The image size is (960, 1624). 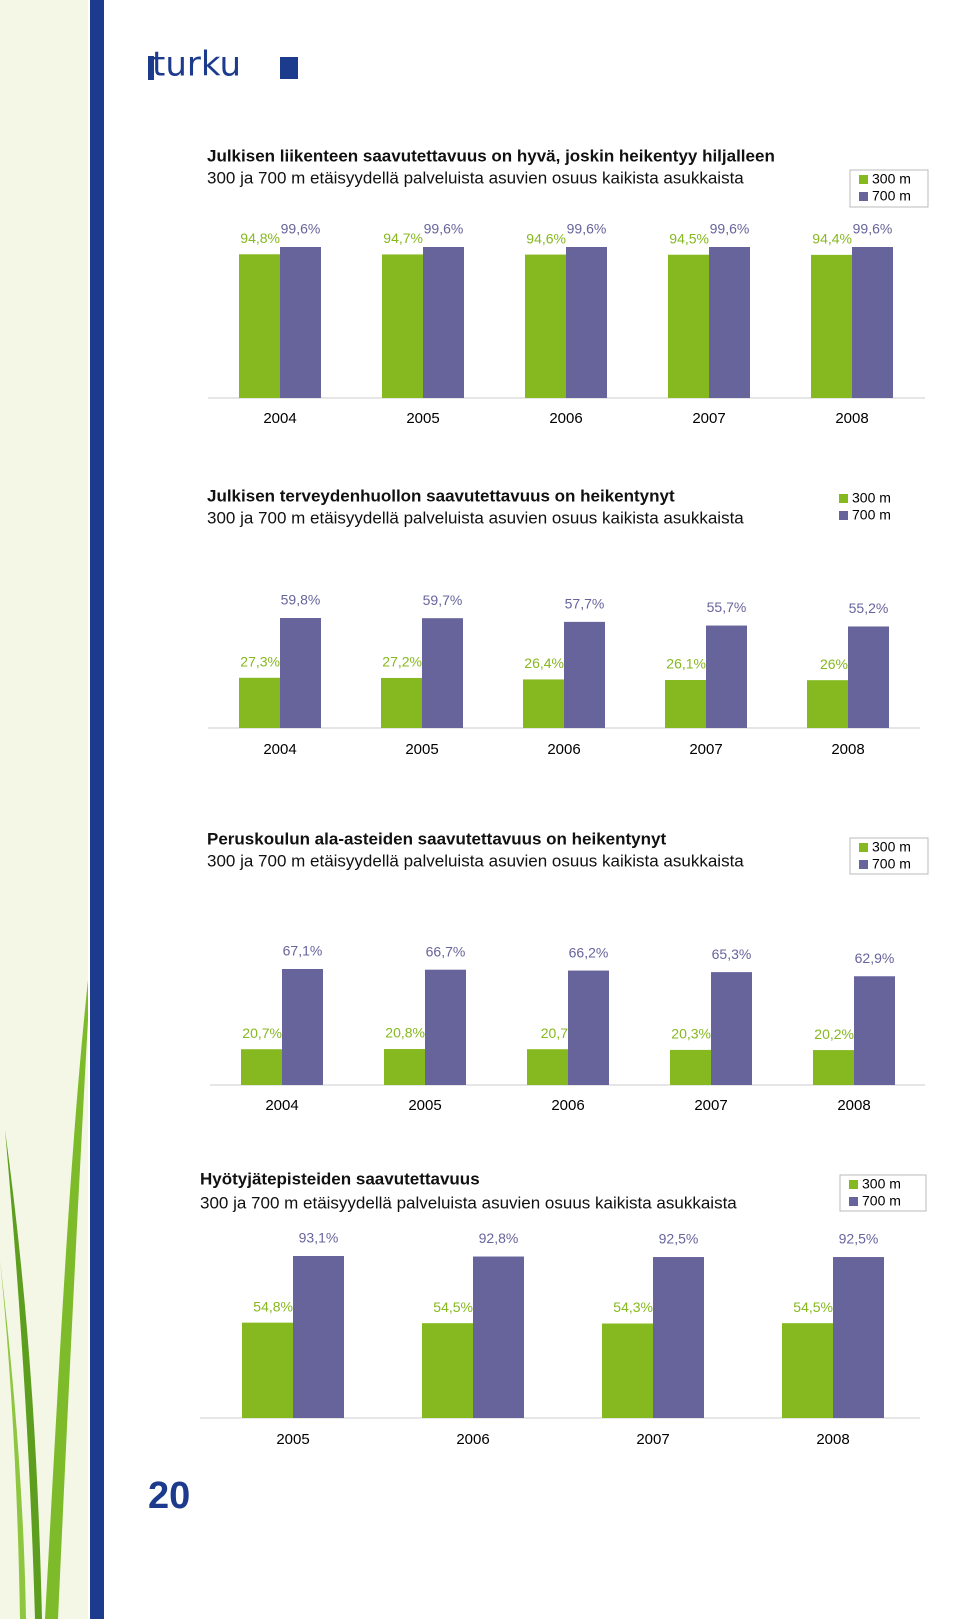 I want to click on value-label: 20,7, so click(x=554, y=1033).